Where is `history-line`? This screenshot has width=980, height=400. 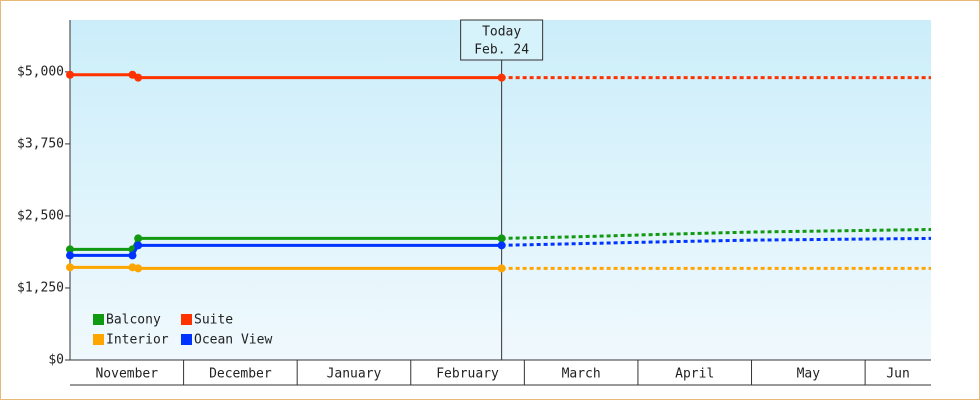
history-line is located at coordinates (286, 250).